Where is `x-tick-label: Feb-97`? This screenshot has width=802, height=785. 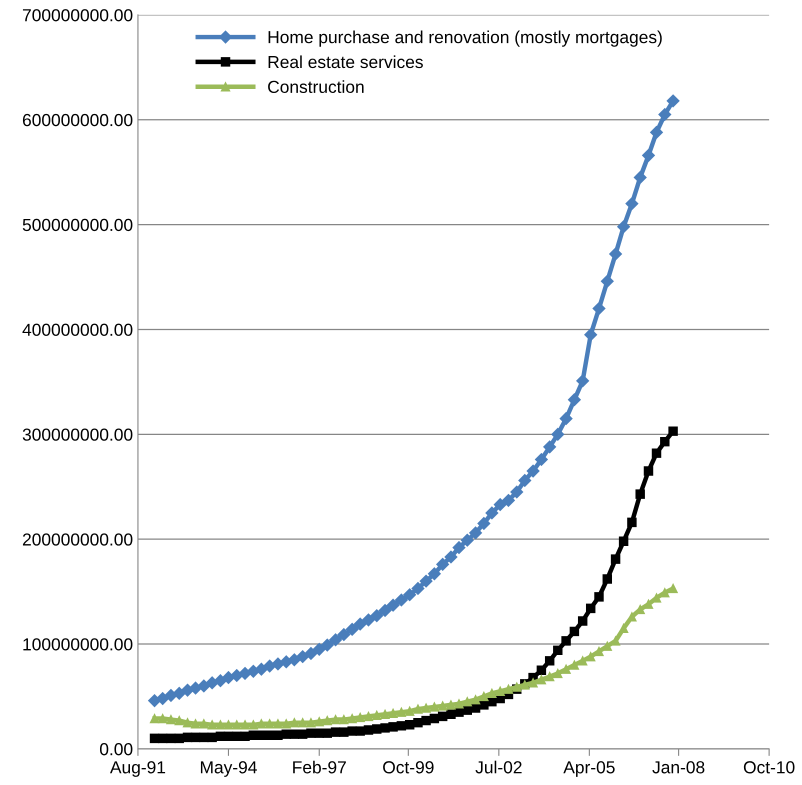 x-tick-label: Feb-97 is located at coordinates (319, 767).